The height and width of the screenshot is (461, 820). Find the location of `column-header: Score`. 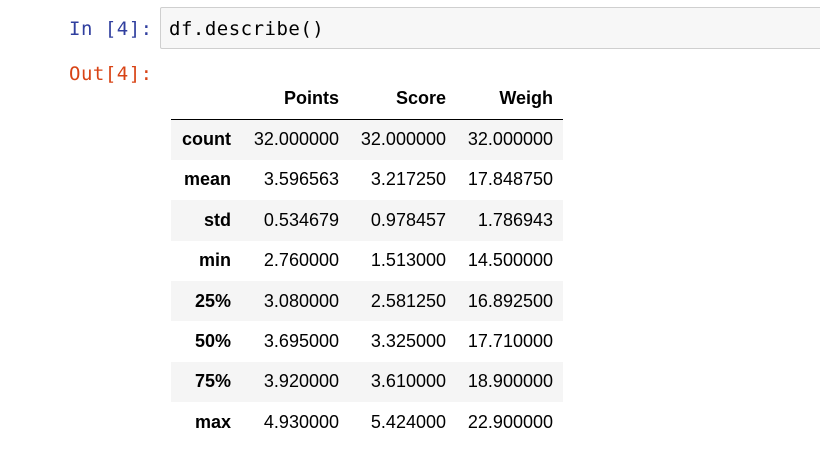

column-header: Score is located at coordinates (402, 99).